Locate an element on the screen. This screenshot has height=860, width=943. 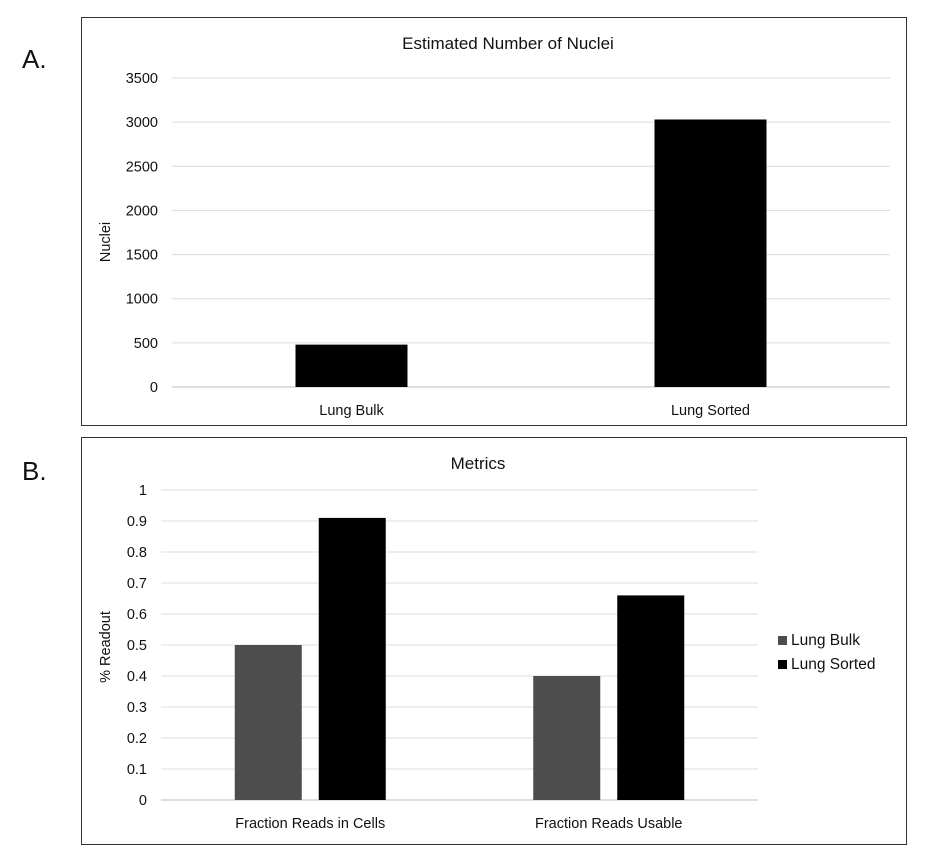
chart-a-title: Estimated Number of Nuclei is located at coordinates (508, 43).